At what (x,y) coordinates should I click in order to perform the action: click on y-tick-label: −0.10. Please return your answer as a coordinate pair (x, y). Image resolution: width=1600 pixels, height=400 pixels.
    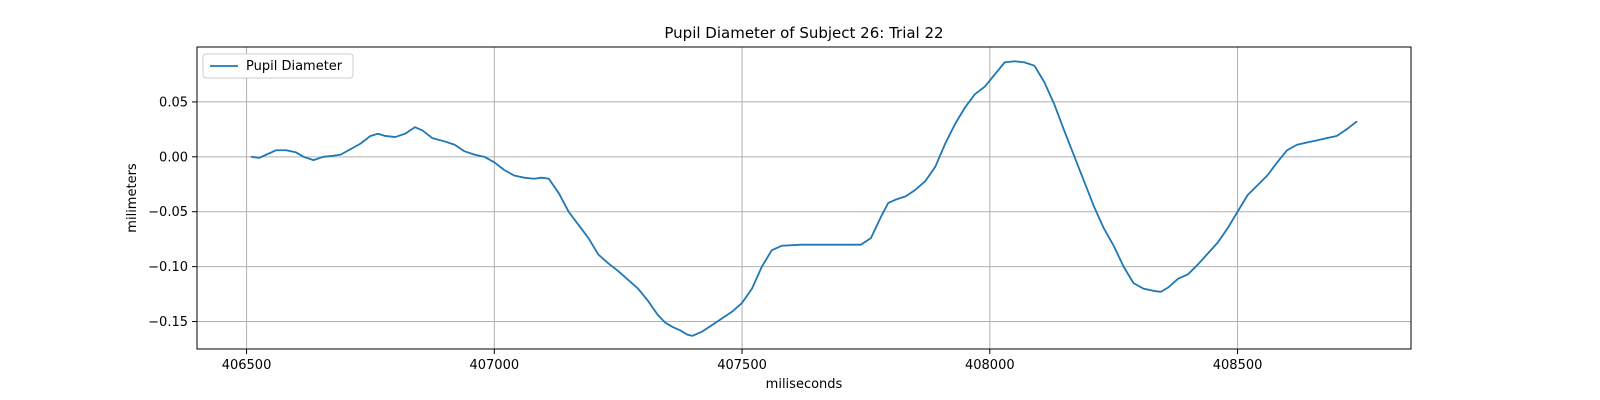
    Looking at the image, I should click on (168, 267).